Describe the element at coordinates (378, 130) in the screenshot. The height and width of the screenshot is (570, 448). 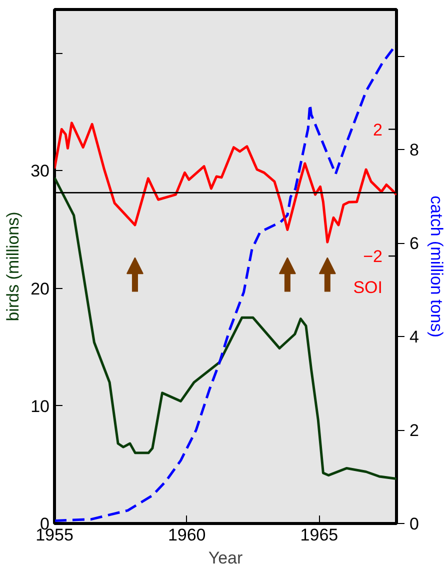
I see `y3-tick-label: 2` at that location.